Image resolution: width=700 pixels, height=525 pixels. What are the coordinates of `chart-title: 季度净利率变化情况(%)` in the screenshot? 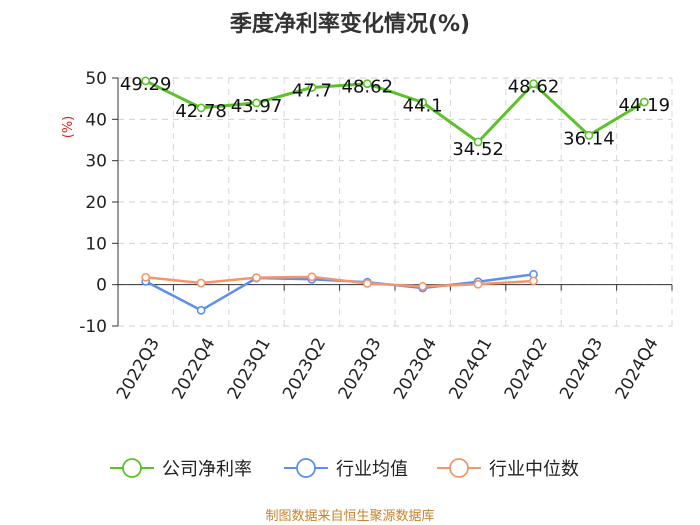 It's located at (350, 24).